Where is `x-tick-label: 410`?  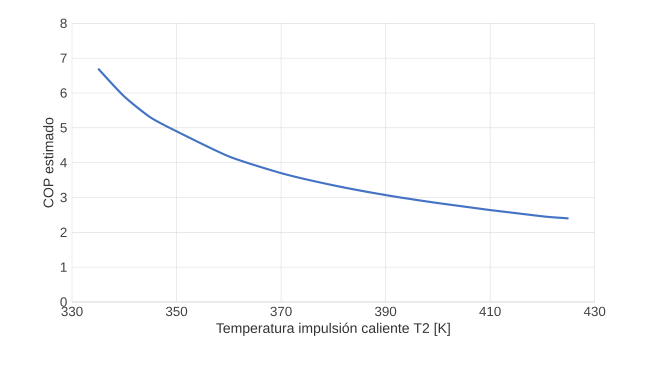
x-tick-label: 410 is located at coordinates (490, 311).